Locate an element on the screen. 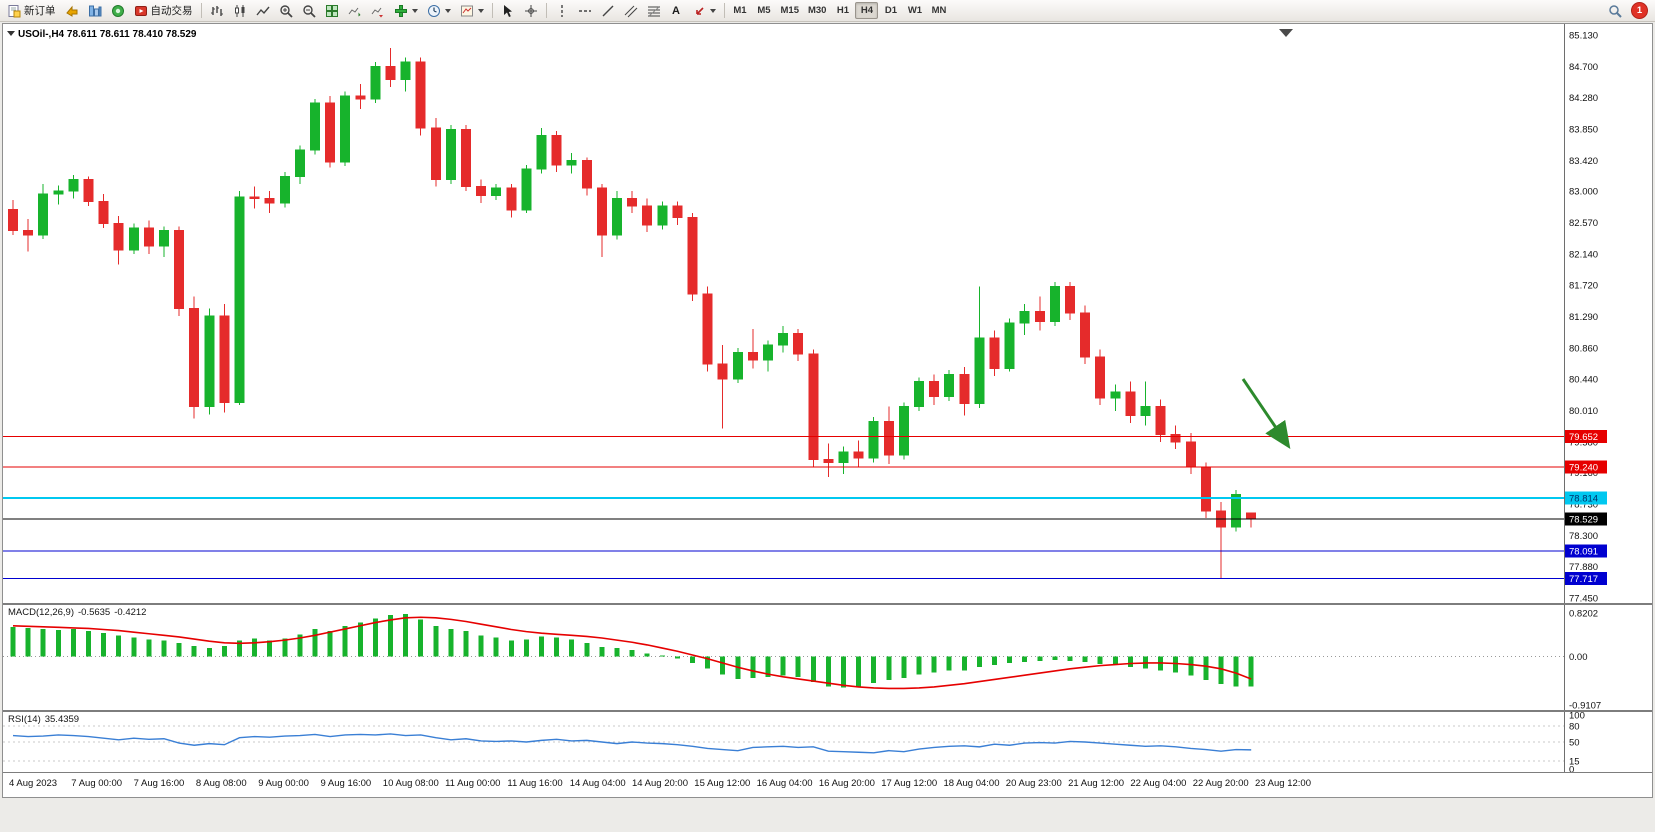  auto-scroll-button is located at coordinates (355, 10).